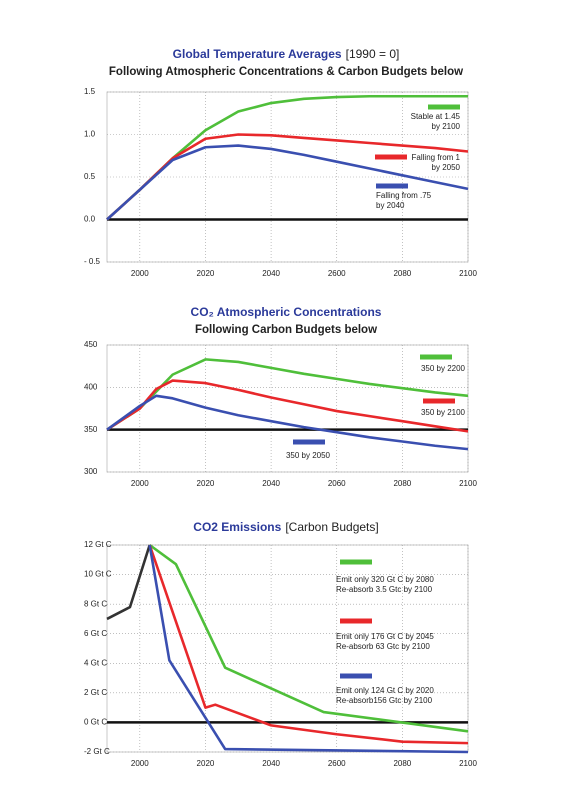 This screenshot has width=573, height=810. I want to click on legend-label: 350 by 2050, so click(307, 455).